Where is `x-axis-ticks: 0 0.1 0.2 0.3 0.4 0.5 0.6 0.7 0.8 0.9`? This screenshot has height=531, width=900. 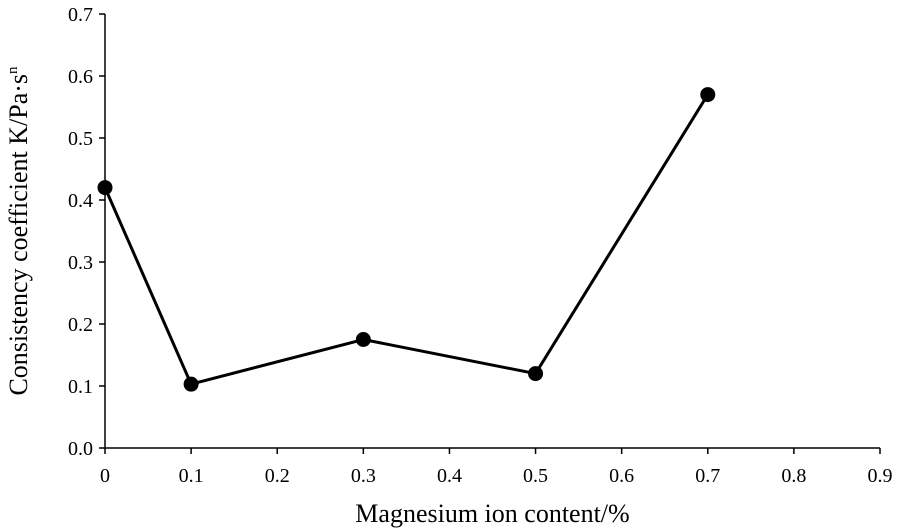
x-axis-ticks: 0 0.1 0.2 0.3 0.4 0.5 0.6 0.7 0.8 0.9 is located at coordinates (496, 467).